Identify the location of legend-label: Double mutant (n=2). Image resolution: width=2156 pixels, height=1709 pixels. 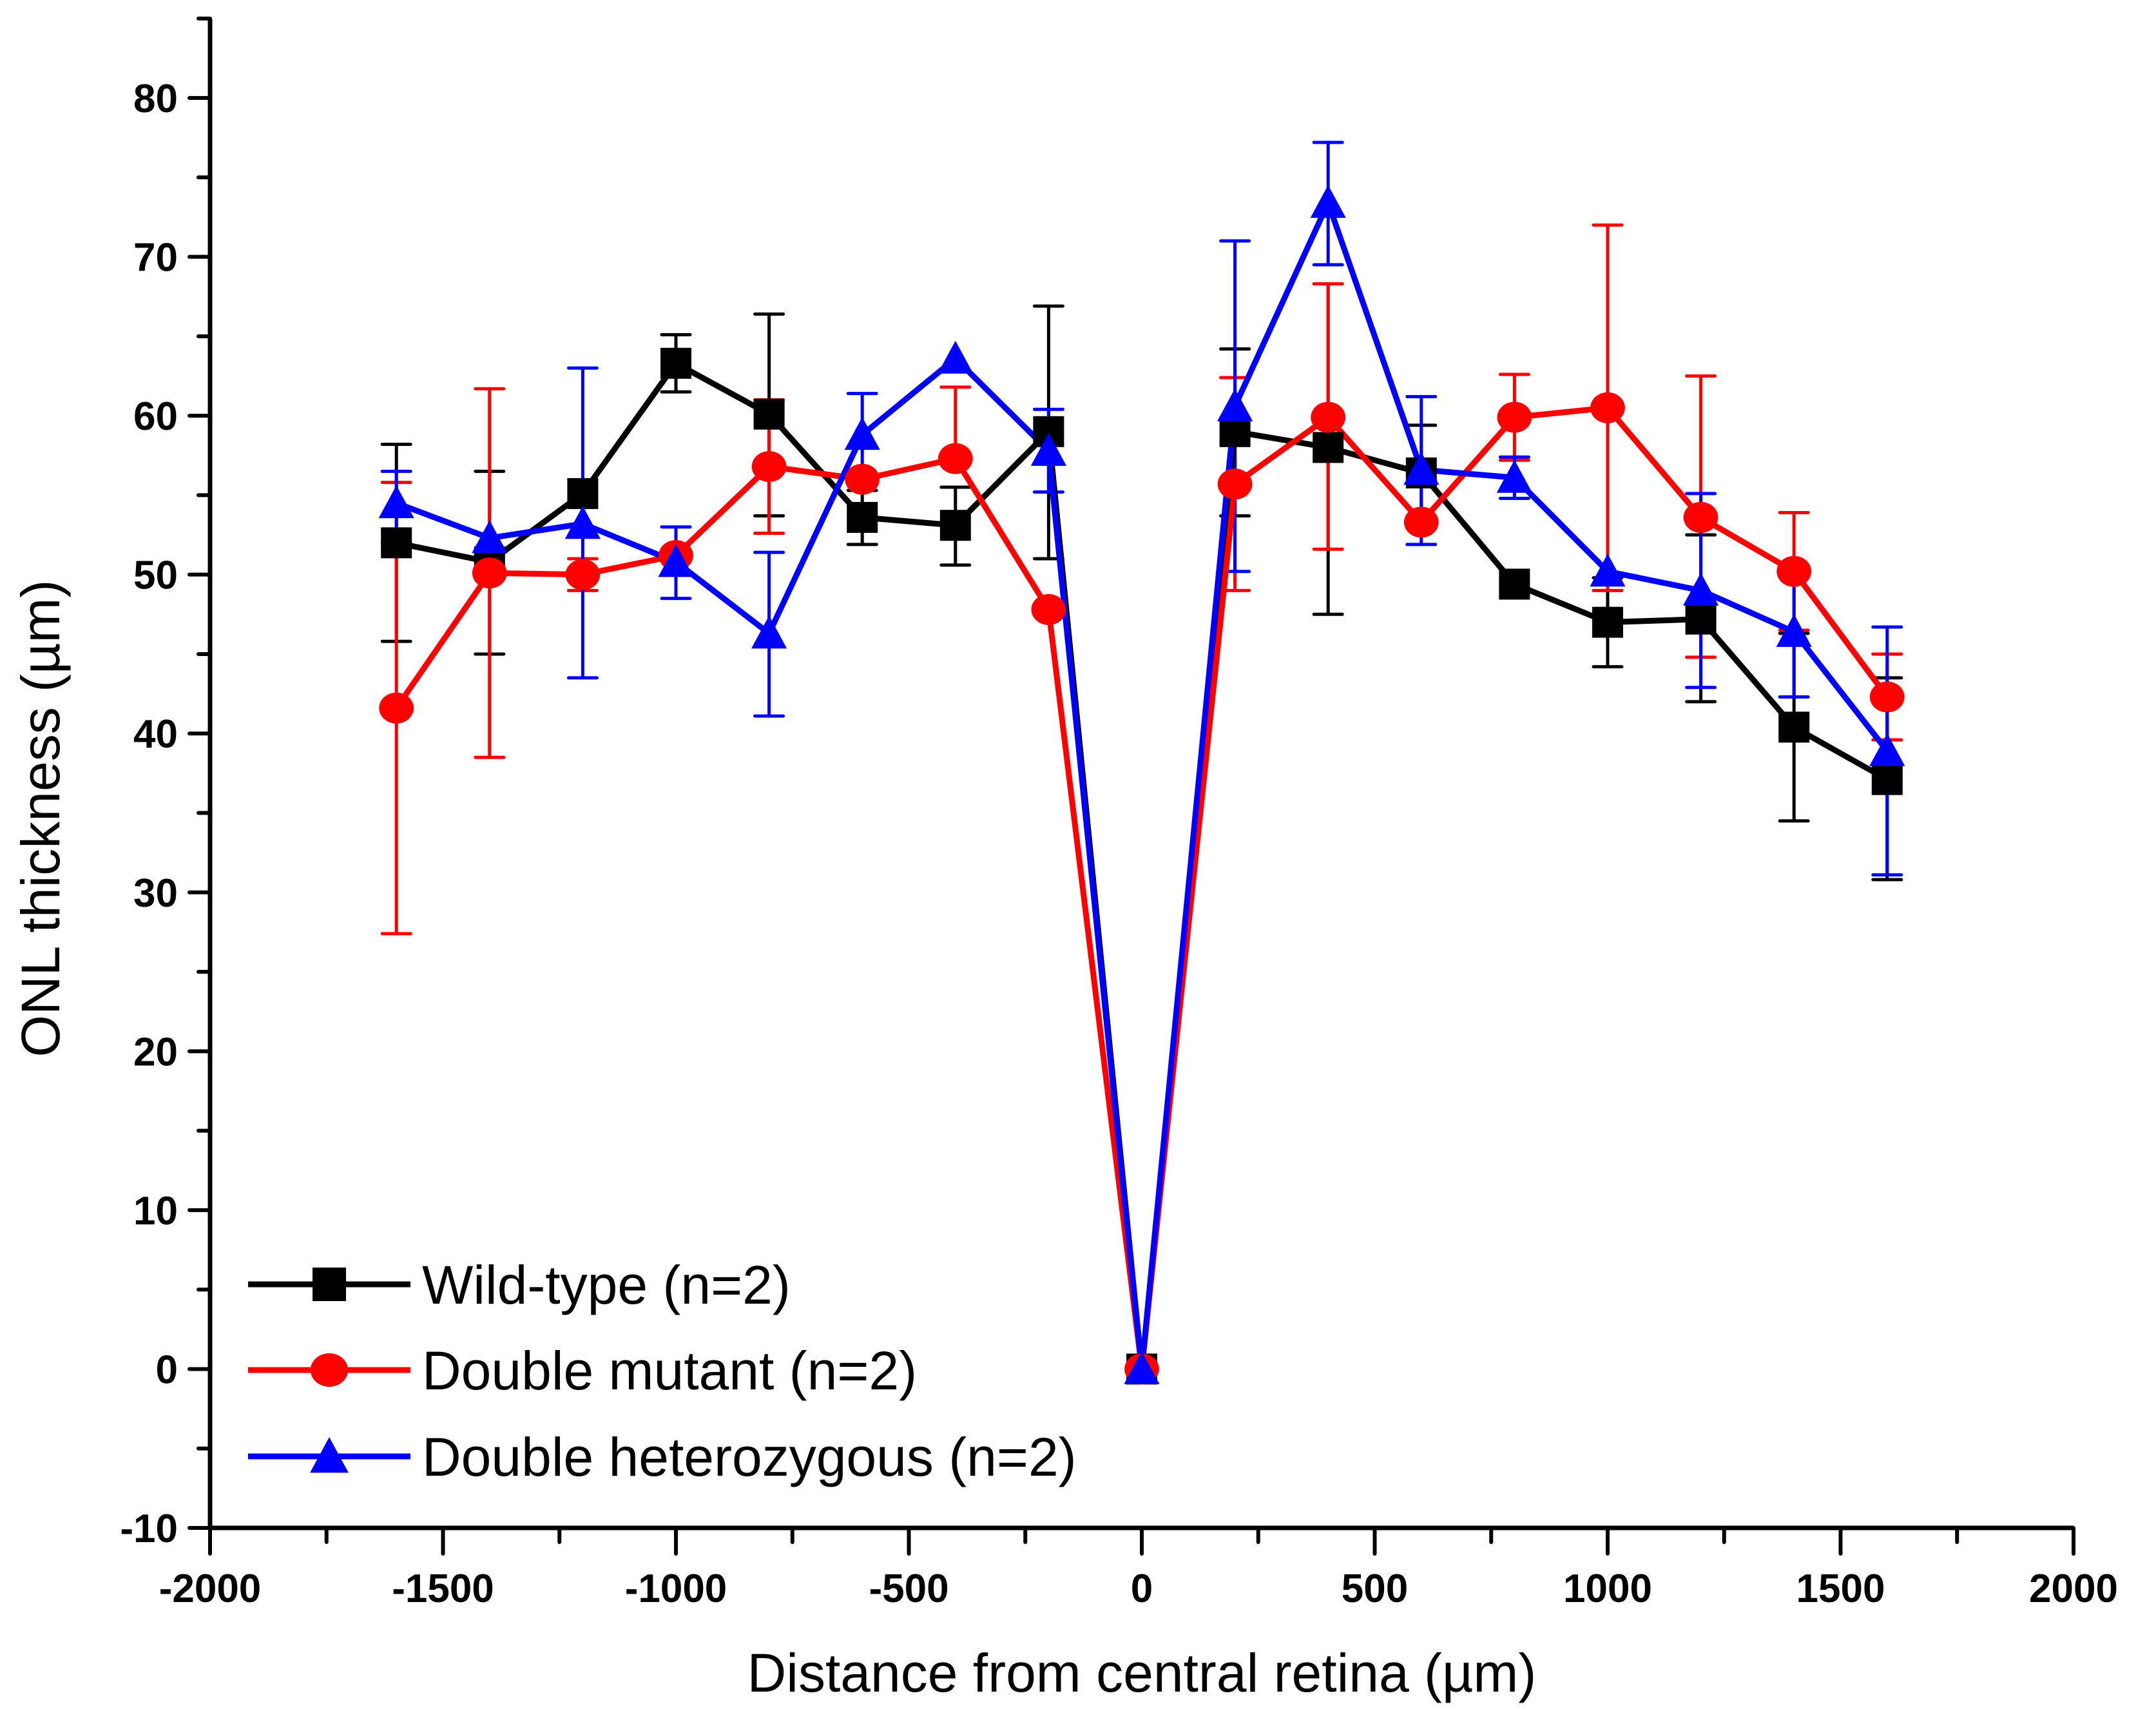
(670, 1370).